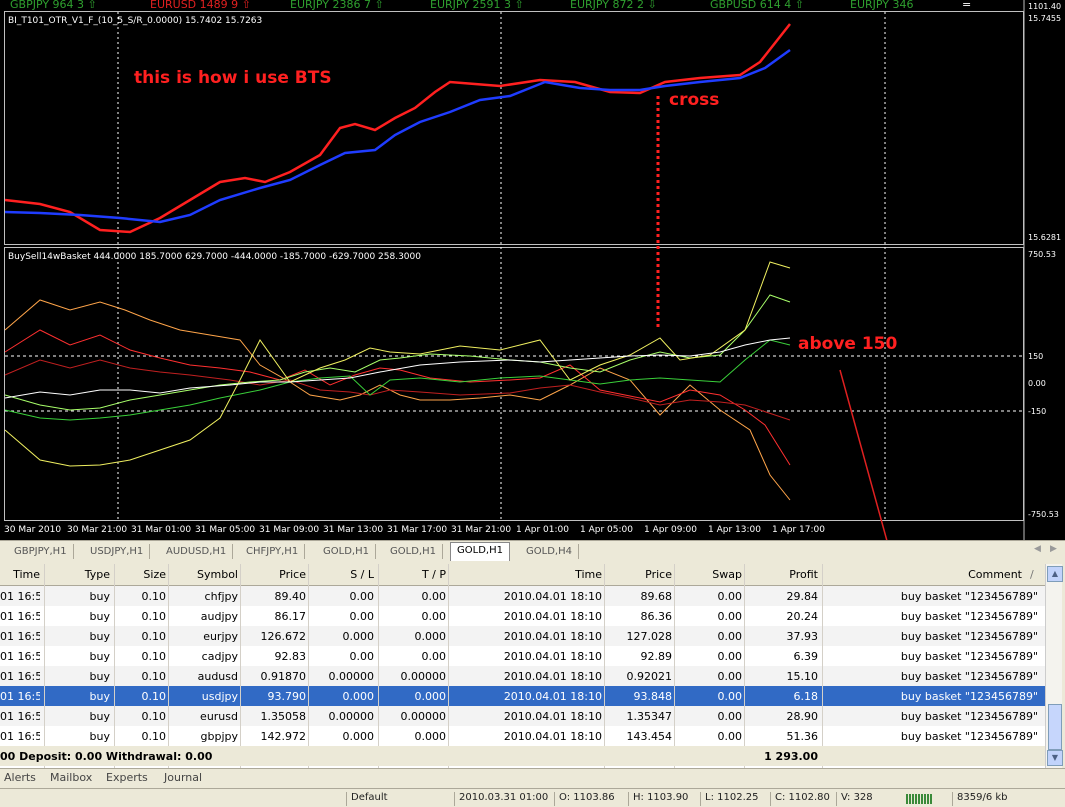 Image resolution: width=1065 pixels, height=807 pixels. What do you see at coordinates (658, 574) in the screenshot?
I see `col-header-close-price: Price` at bounding box center [658, 574].